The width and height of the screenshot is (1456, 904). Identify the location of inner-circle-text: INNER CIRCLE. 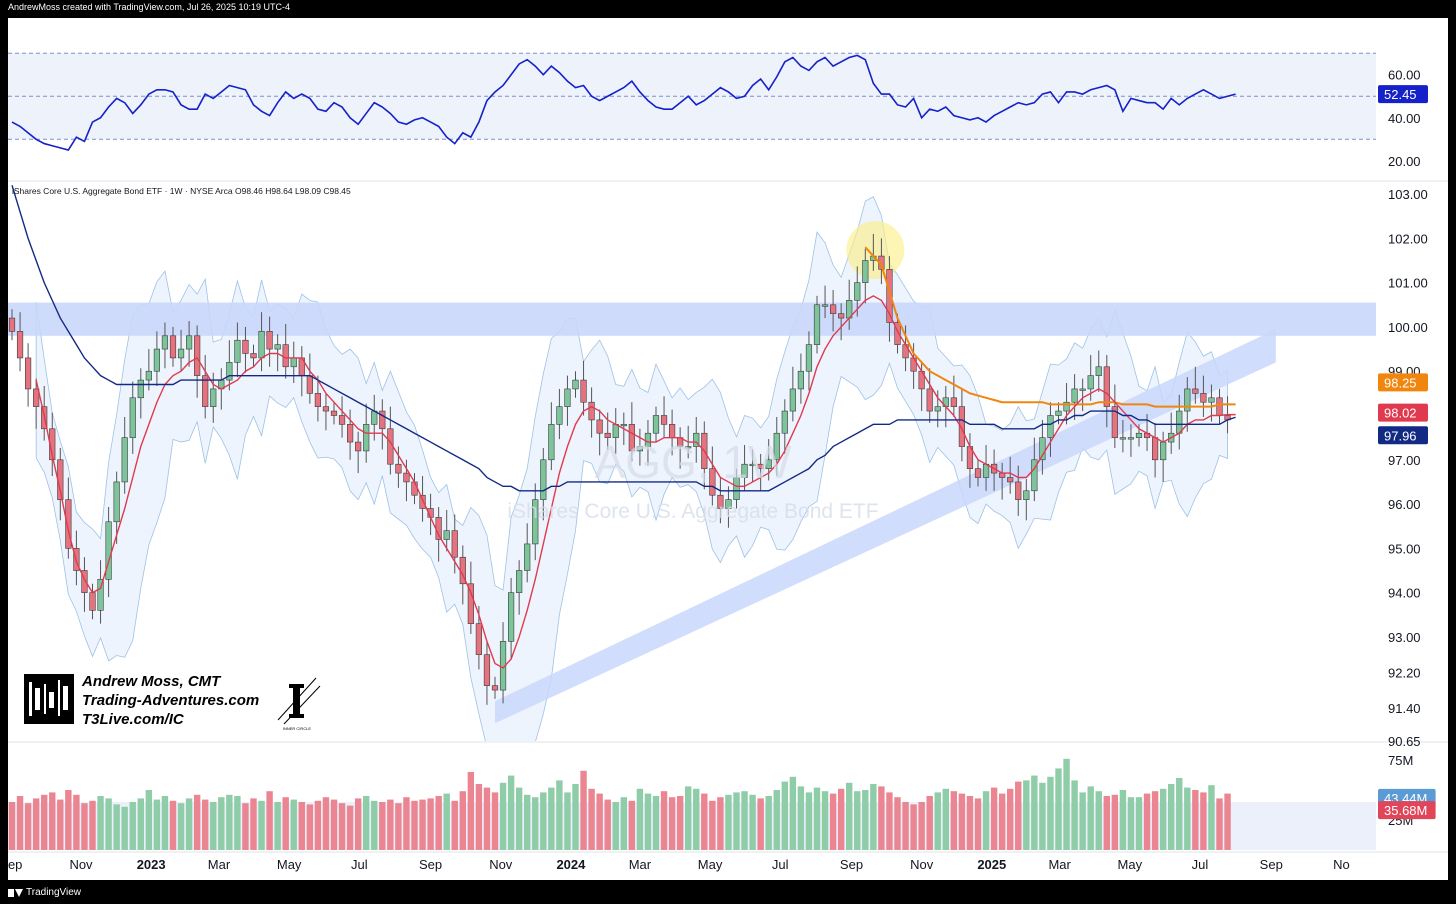
(297, 728).